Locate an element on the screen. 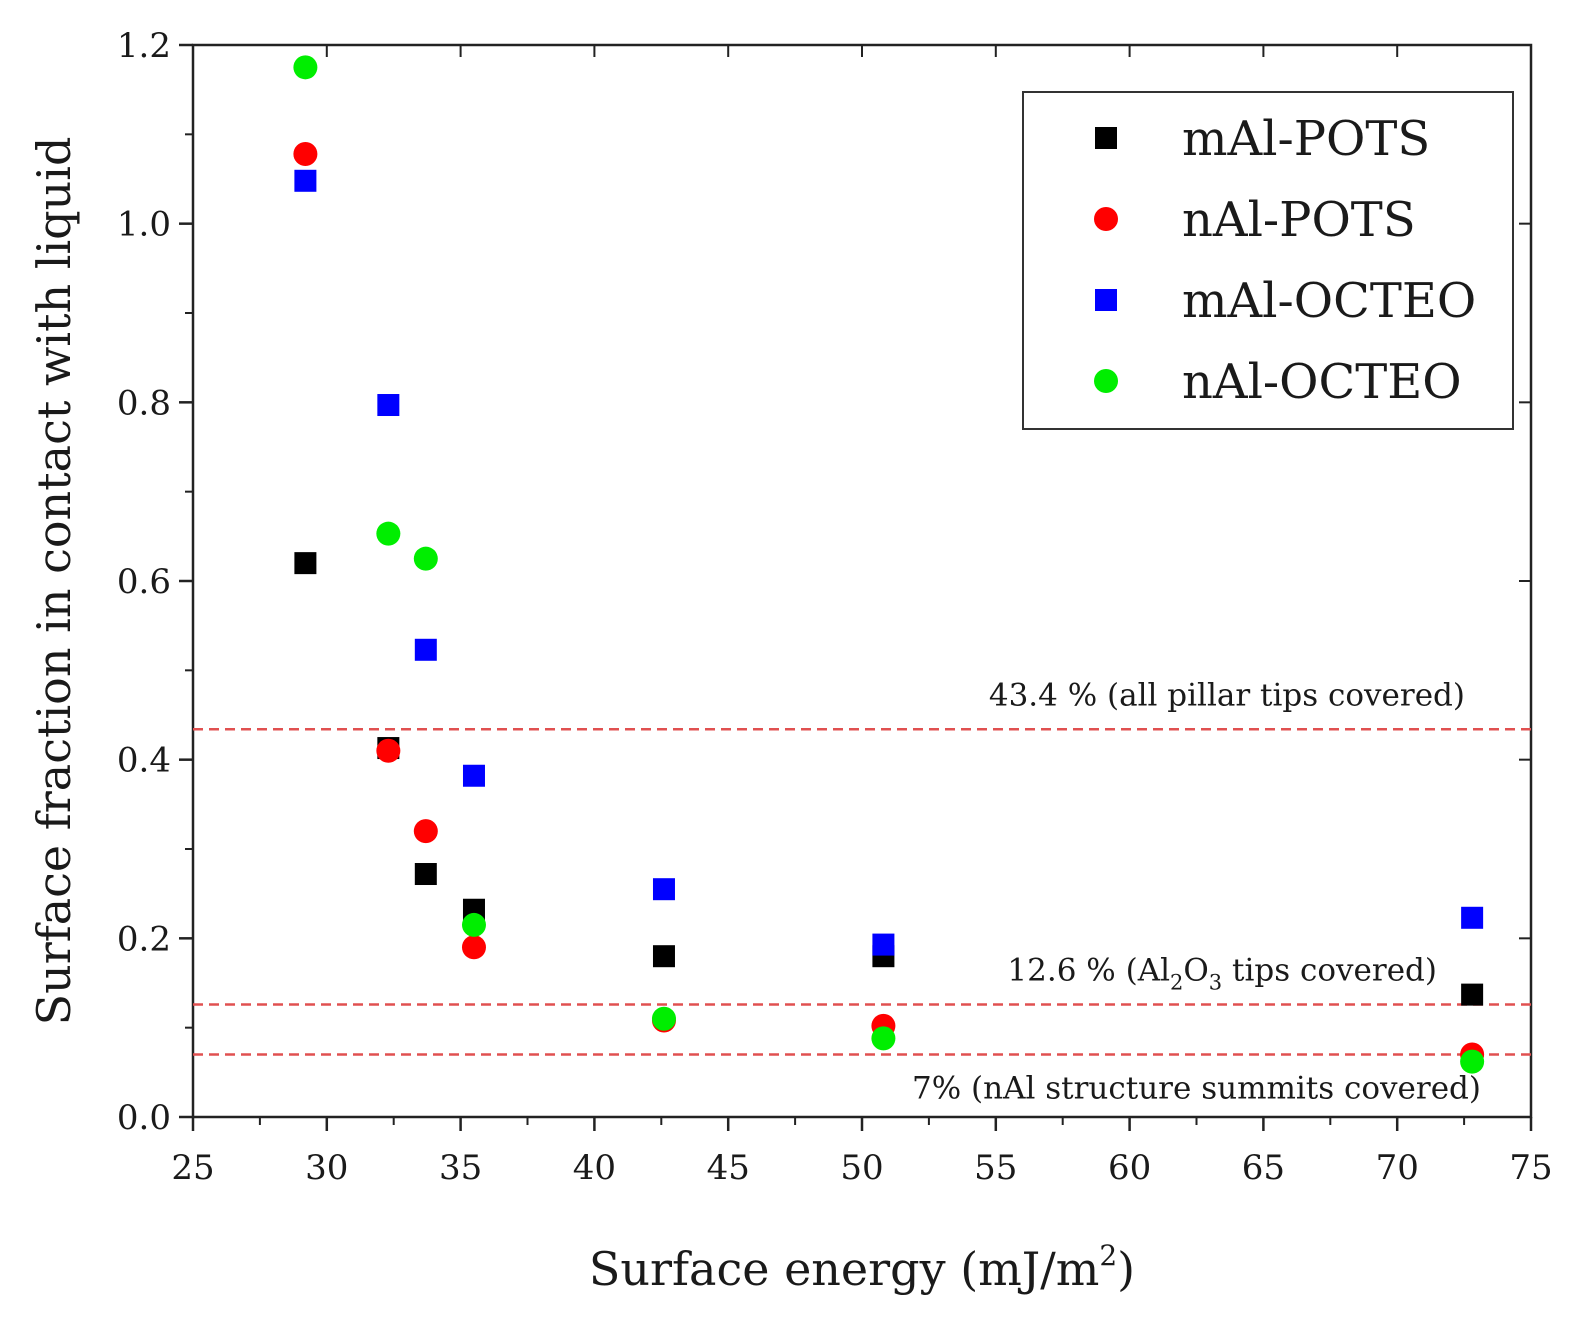 The width and height of the screenshot is (1590, 1320). x-tick-label: 55 is located at coordinates (995, 1168).